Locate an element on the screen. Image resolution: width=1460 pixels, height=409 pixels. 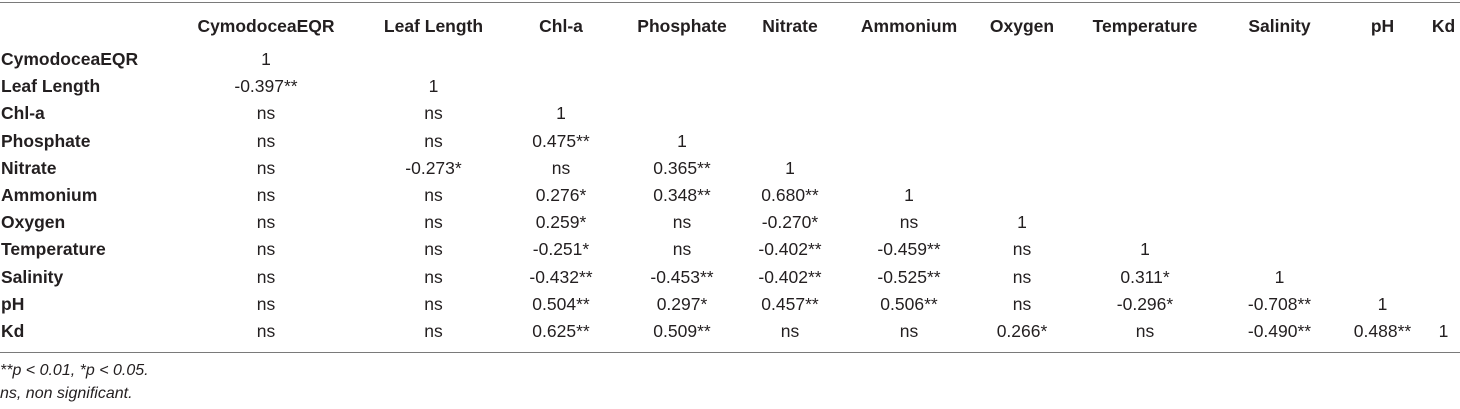
table-cell: -0.402** is located at coordinates (790, 249).